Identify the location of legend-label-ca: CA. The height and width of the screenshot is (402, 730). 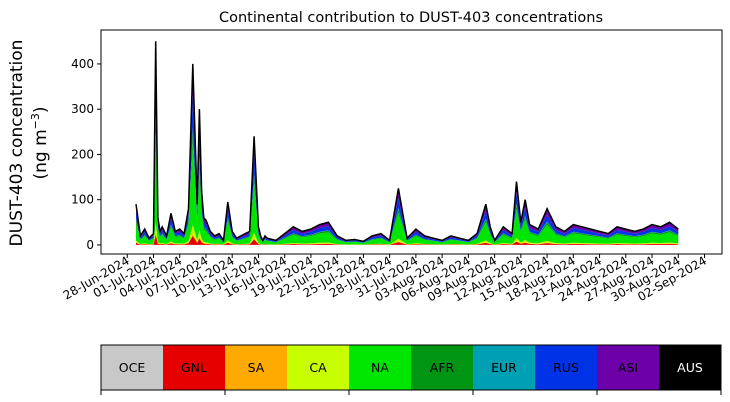
(318, 367).